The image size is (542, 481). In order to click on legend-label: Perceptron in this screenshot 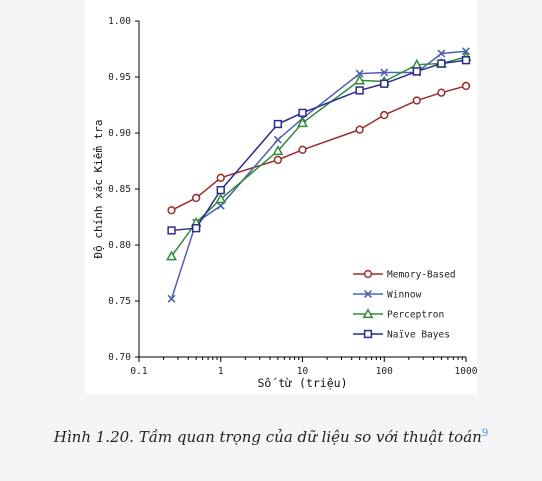, I will do `click(415, 315)`.